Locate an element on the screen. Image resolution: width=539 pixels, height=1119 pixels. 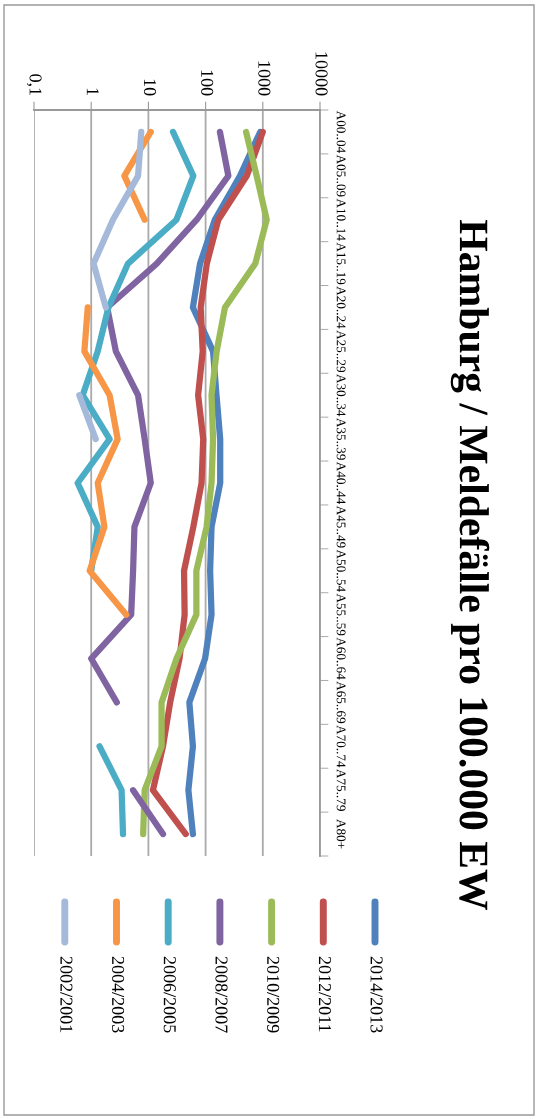
y-tick-label: A60..64 is located at coordinates (341, 658).